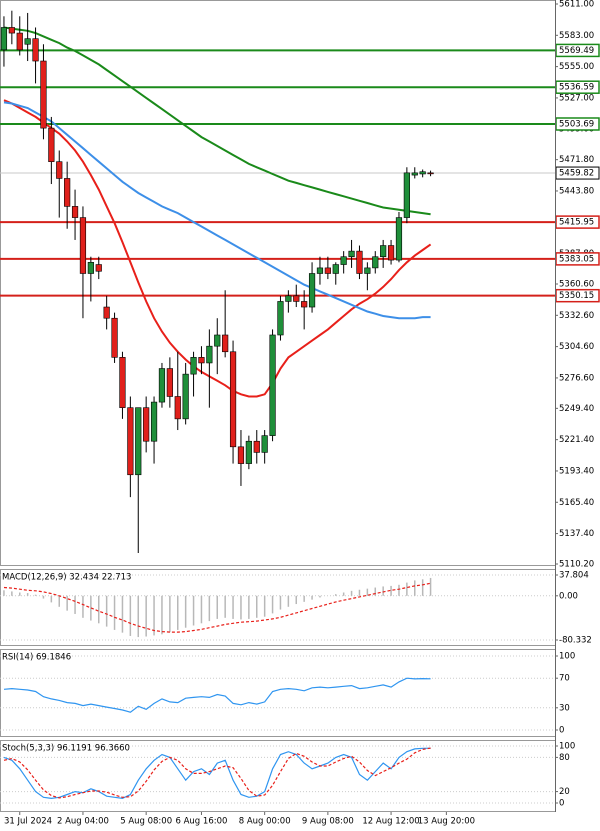 This screenshot has width=600, height=831. What do you see at coordinates (328, 822) in the screenshot?
I see `x-tick-label: 9 Aug 08:00` at bounding box center [328, 822].